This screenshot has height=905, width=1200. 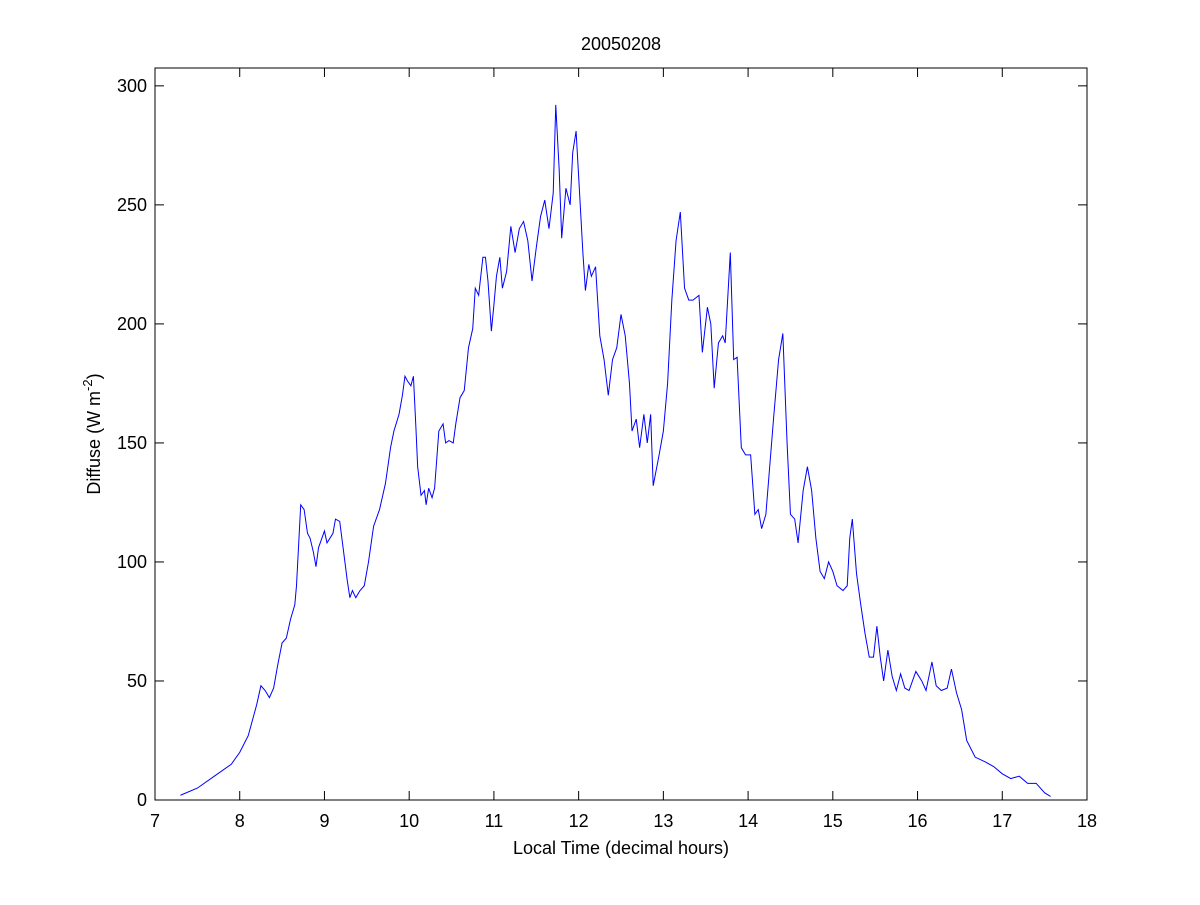 I want to click on y-tick-label: 50, so click(x=137, y=681).